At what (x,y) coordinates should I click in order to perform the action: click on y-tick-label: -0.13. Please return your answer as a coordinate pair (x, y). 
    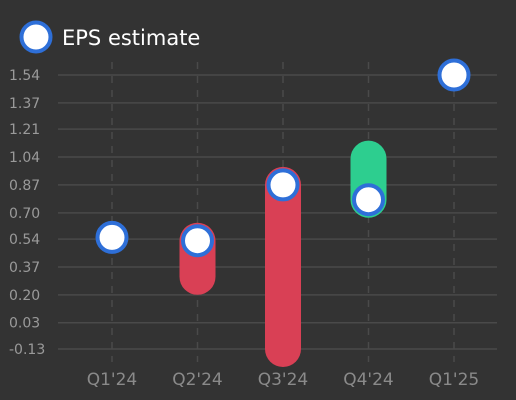
    Looking at the image, I should click on (27, 350).